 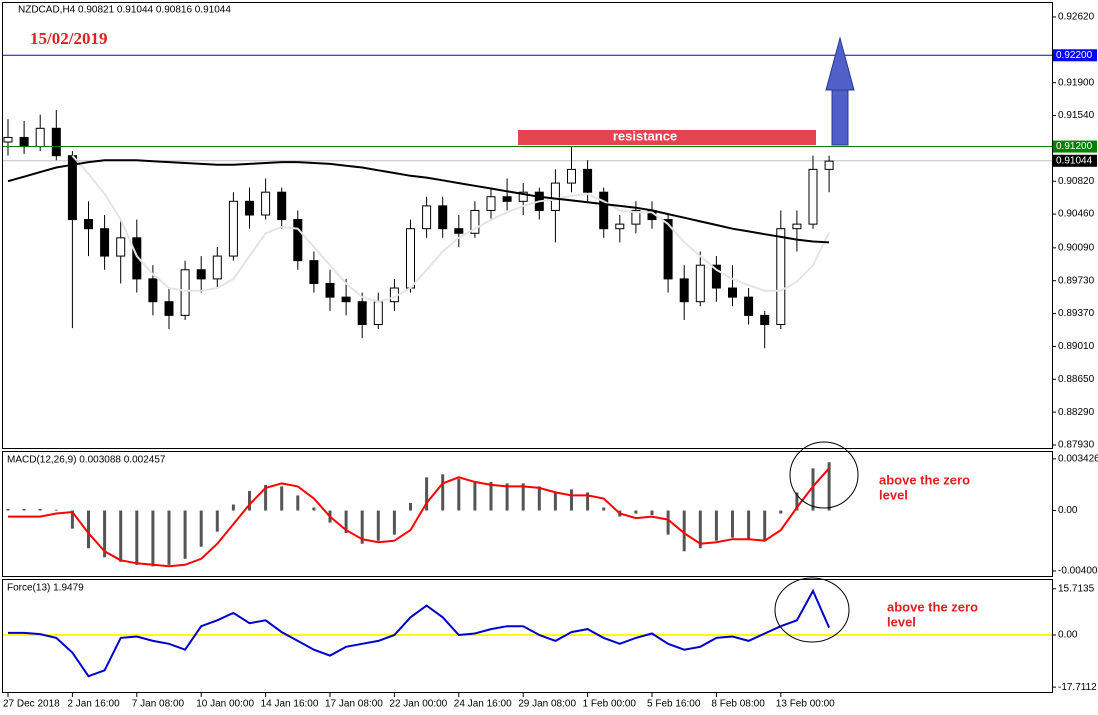 I want to click on x-tick-label: 2 Jan 16:00, so click(x=93, y=704).